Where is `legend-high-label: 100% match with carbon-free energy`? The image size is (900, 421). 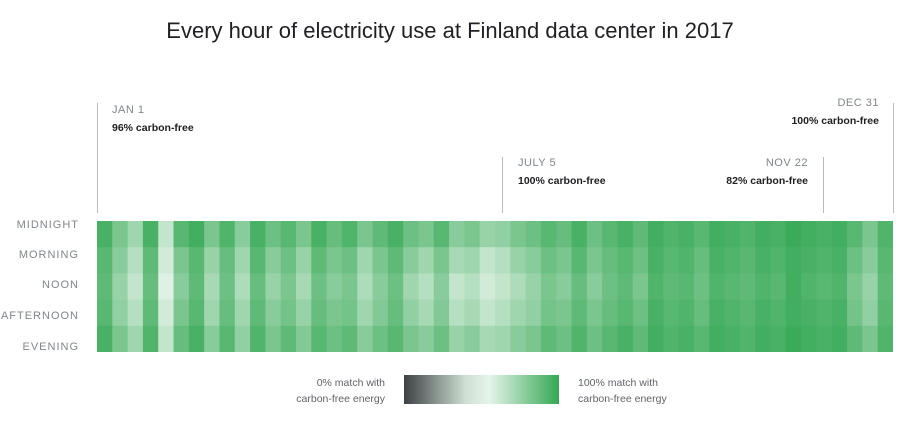
legend-high-label: 100% match with carbon-free energy is located at coordinates (622, 391).